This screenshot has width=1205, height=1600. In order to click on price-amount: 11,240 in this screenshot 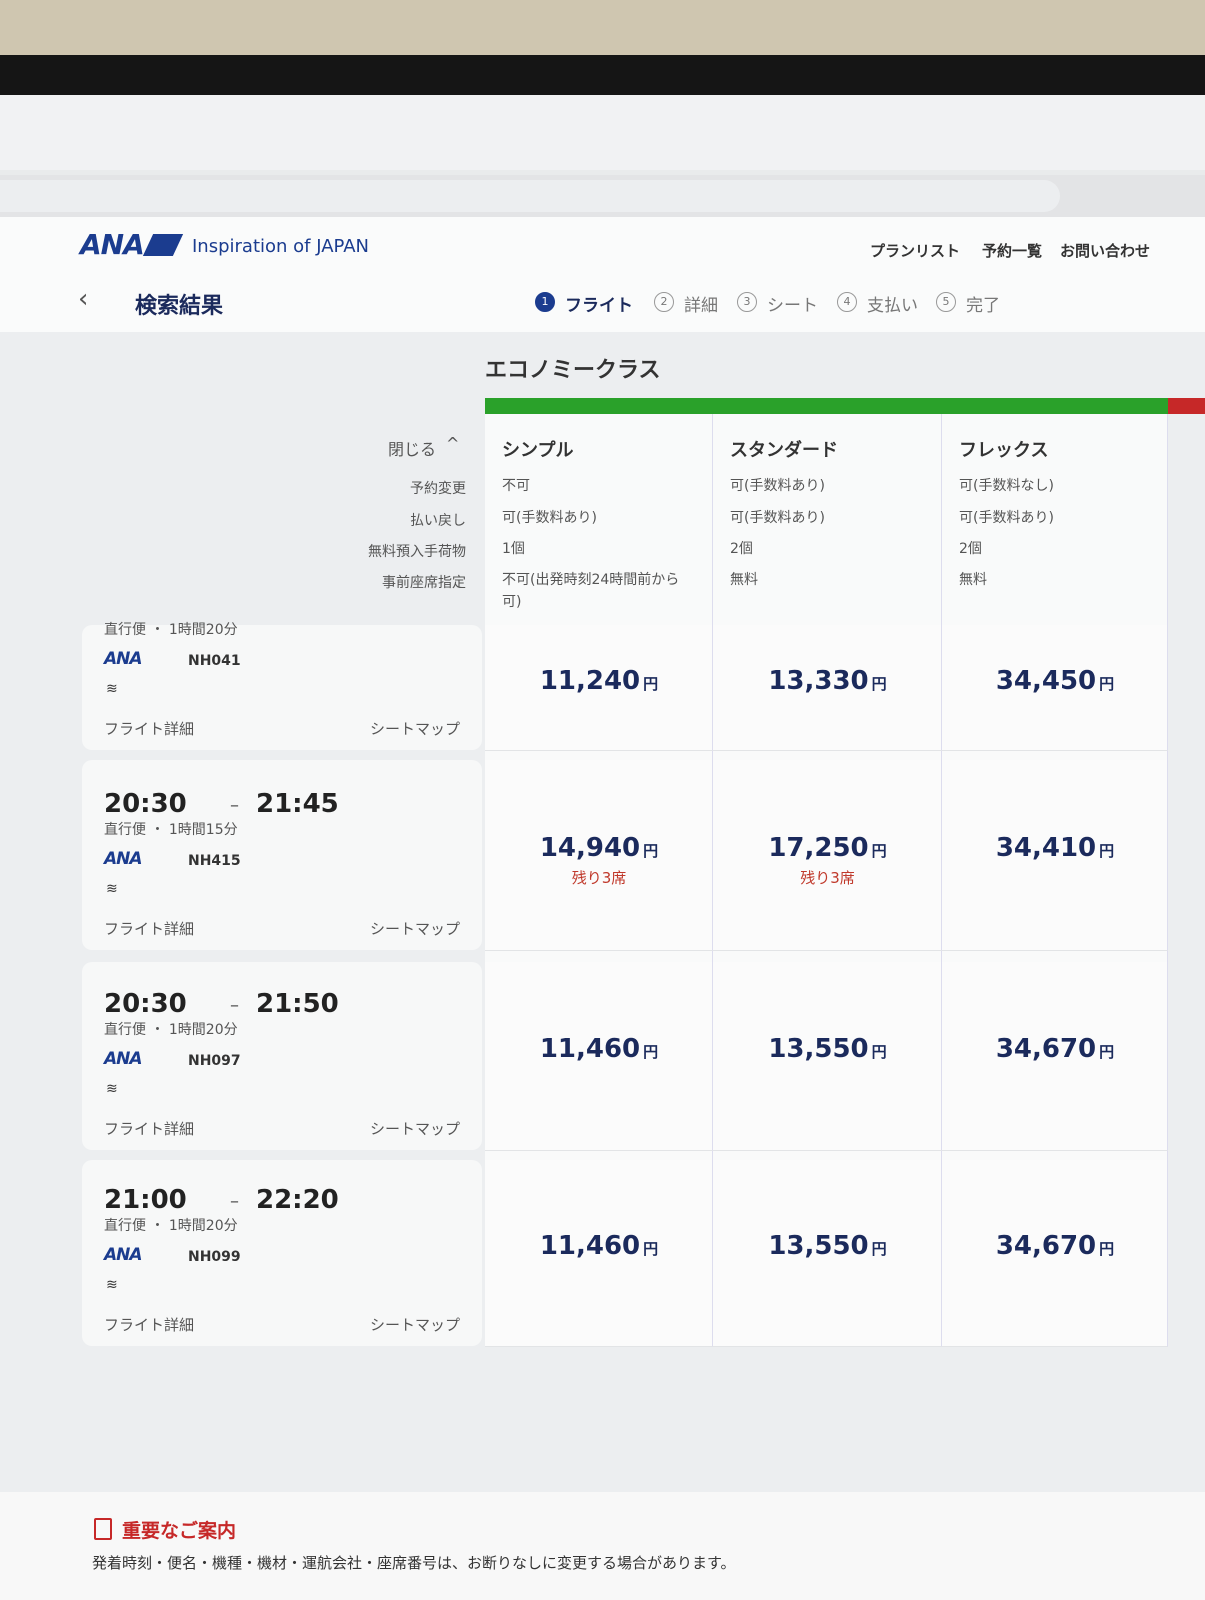, I will do `click(590, 680)`.